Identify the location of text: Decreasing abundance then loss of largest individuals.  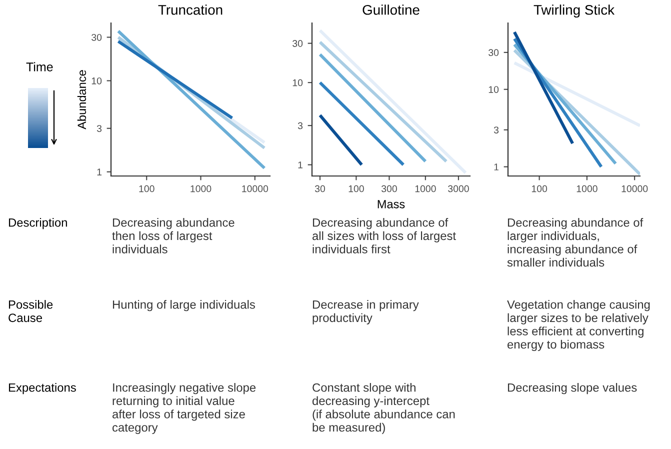
(173, 236).